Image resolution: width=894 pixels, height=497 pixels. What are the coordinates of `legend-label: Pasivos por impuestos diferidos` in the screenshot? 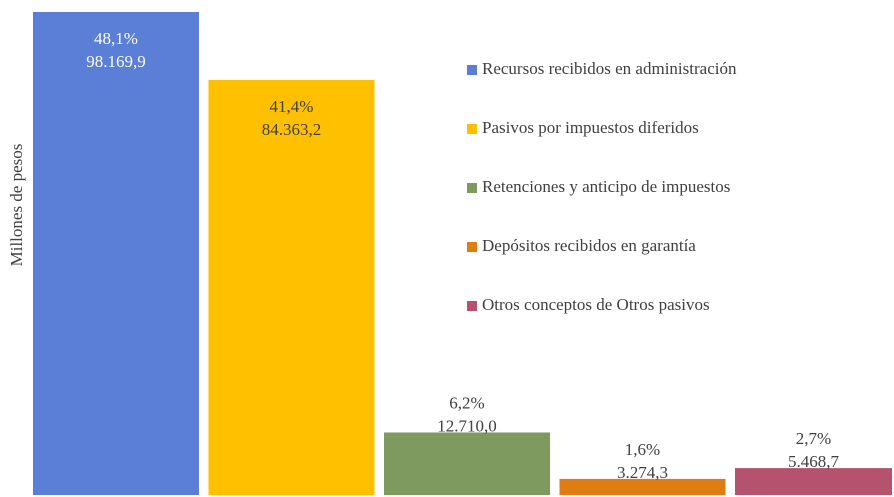 It's located at (590, 127).